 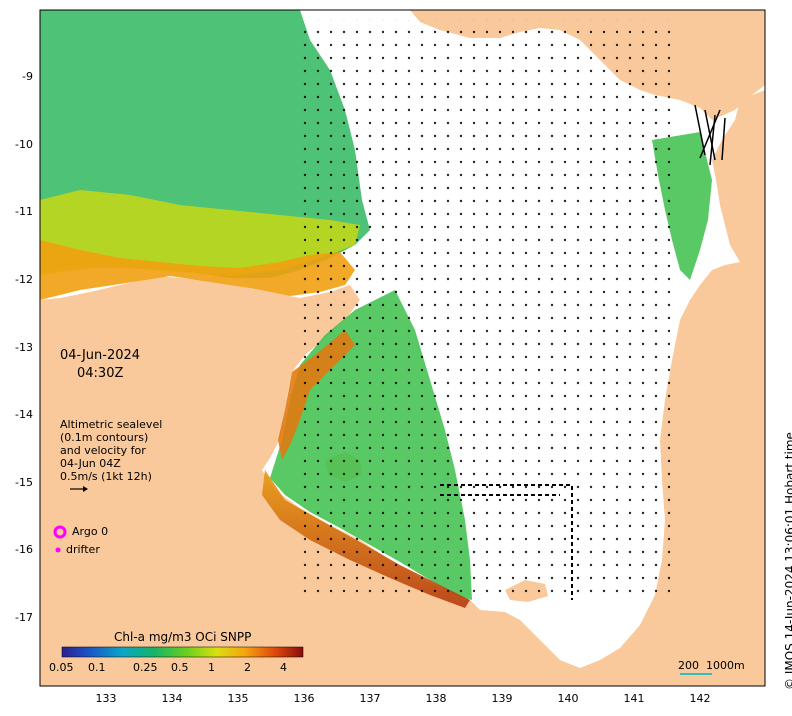 I want to click on colorbar-tick: 0.5, so click(x=180, y=667).